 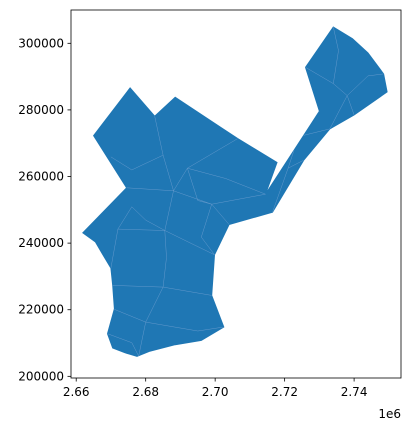 What do you see at coordinates (354, 392) in the screenshot?
I see `x-tick-label-5: 2.74` at bounding box center [354, 392].